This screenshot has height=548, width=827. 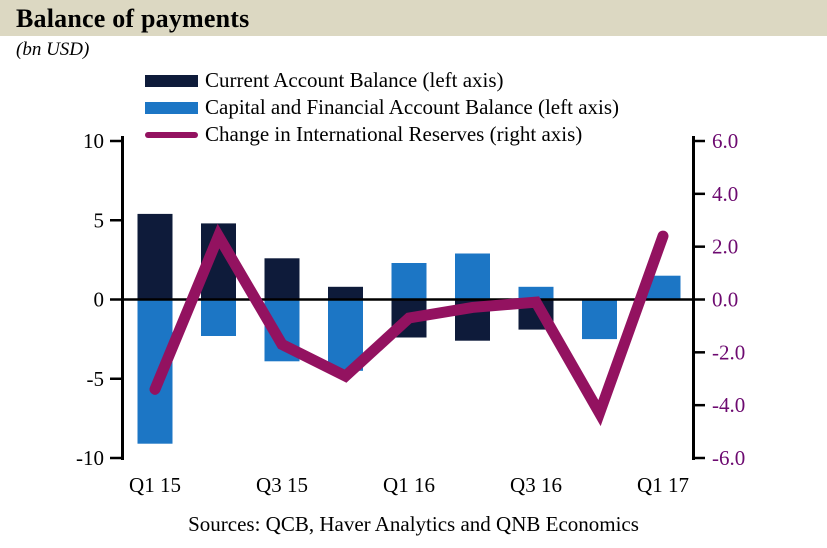 What do you see at coordinates (93, 141) in the screenshot?
I see `left-tick-label: 10` at bounding box center [93, 141].